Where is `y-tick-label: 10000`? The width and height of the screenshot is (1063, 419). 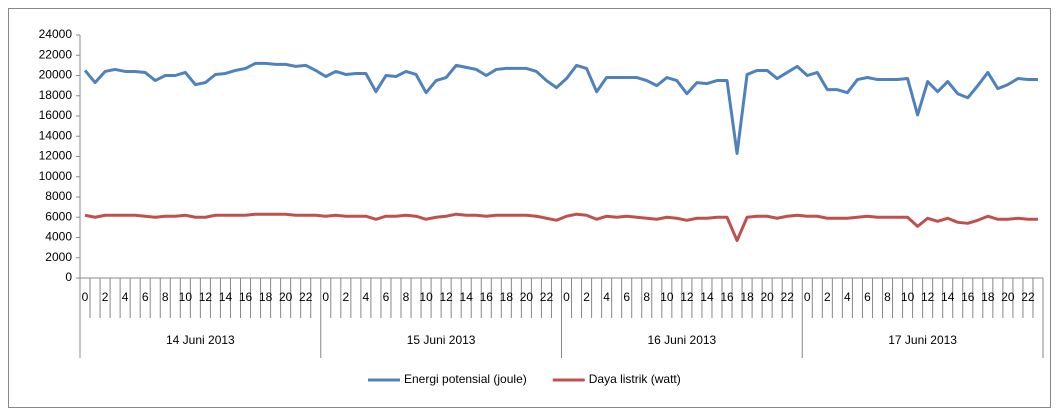
y-tick-label: 10000 is located at coordinates (56, 176).